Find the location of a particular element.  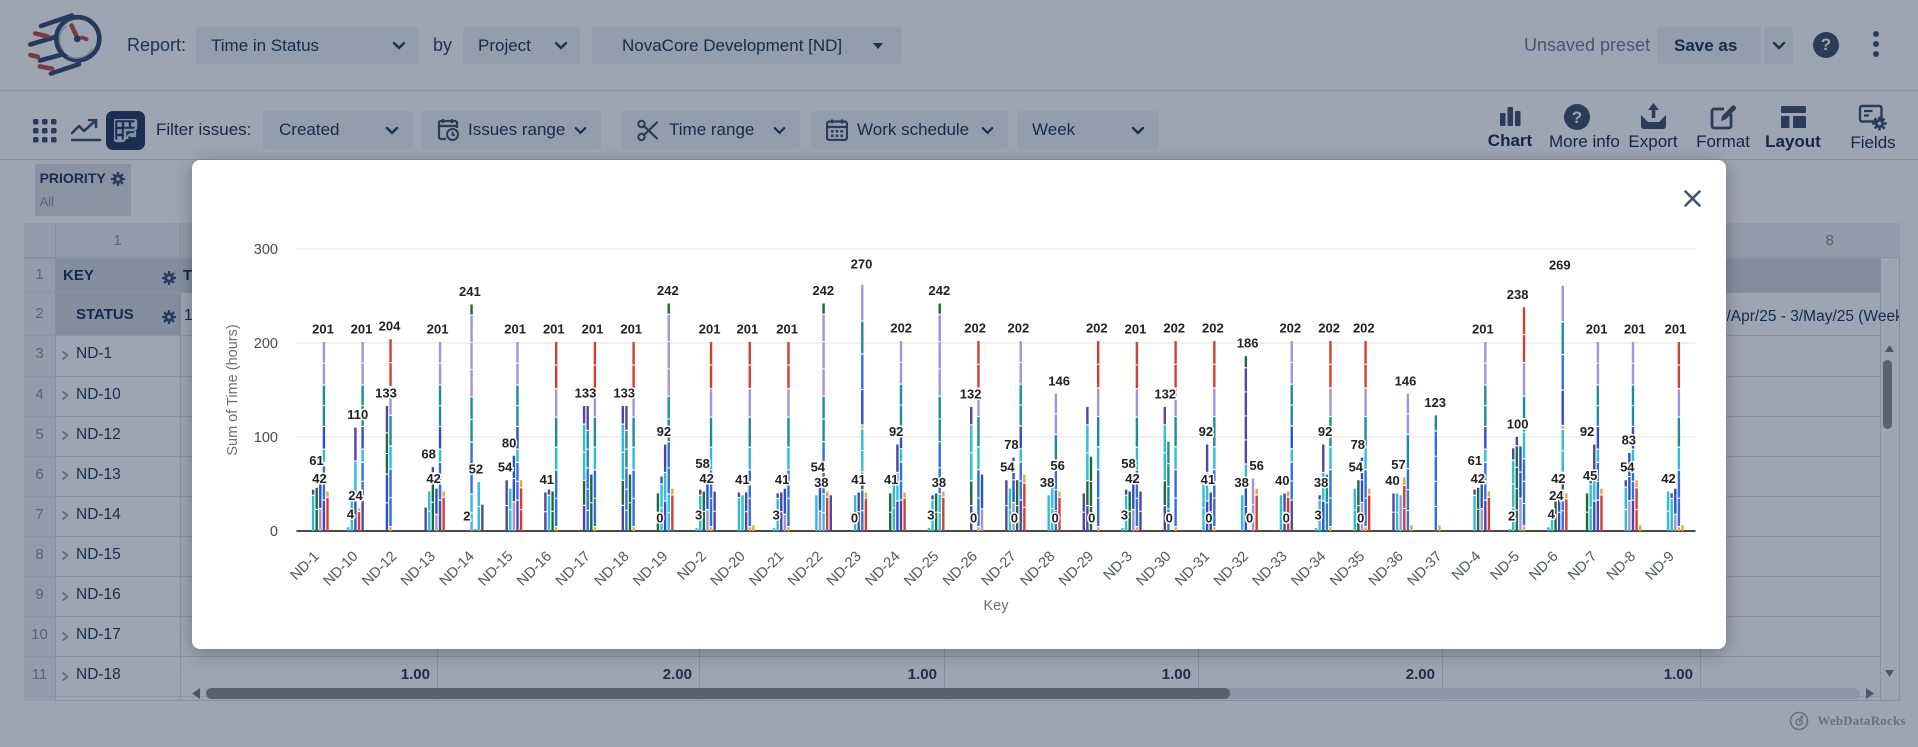

svg-text: ND-6 is located at coordinates (1543, 566).